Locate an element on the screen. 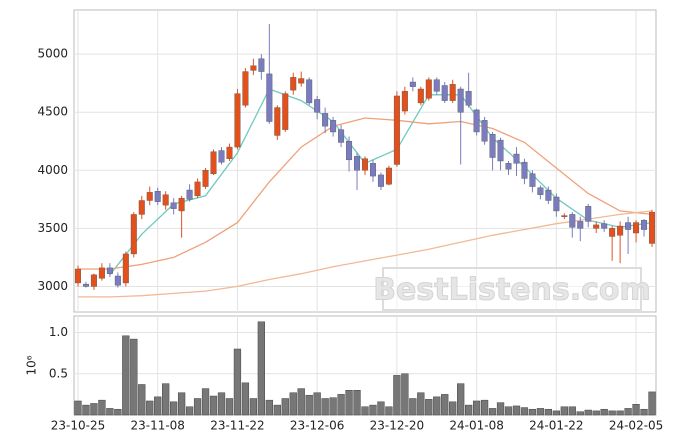 The height and width of the screenshot is (444, 675). x-tick-label: 24-02-05 is located at coordinates (636, 426).